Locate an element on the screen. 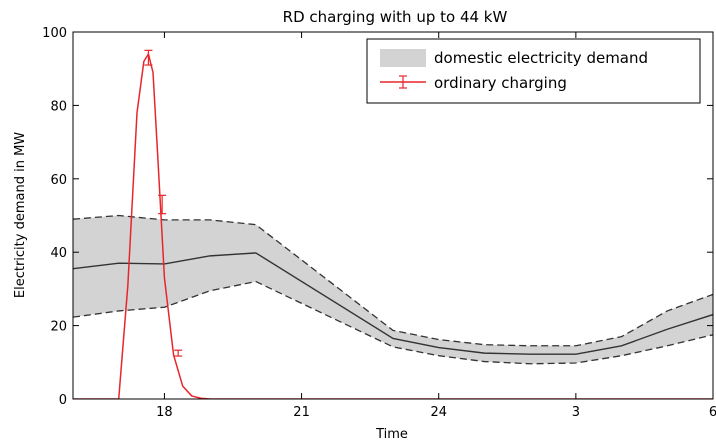  chart-title: RD charging with up to 44 kW is located at coordinates (395, 17).